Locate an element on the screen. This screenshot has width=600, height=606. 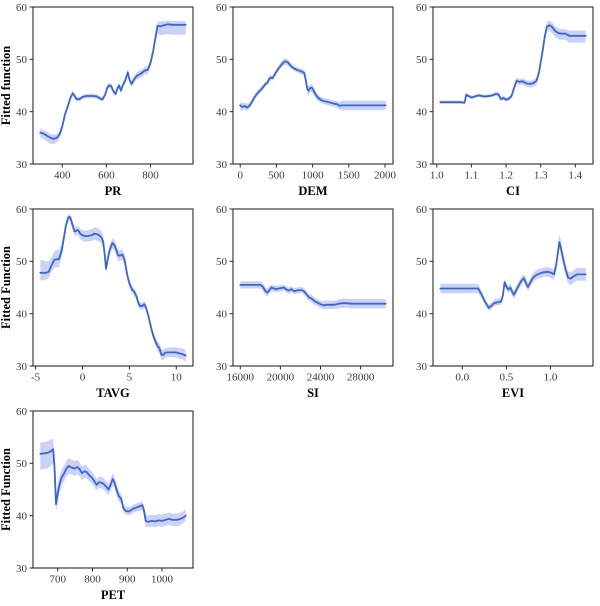
chart-pr-svg: 400 600 800 30 40 50 60 PR Fitted function is located at coordinates (97, 100).